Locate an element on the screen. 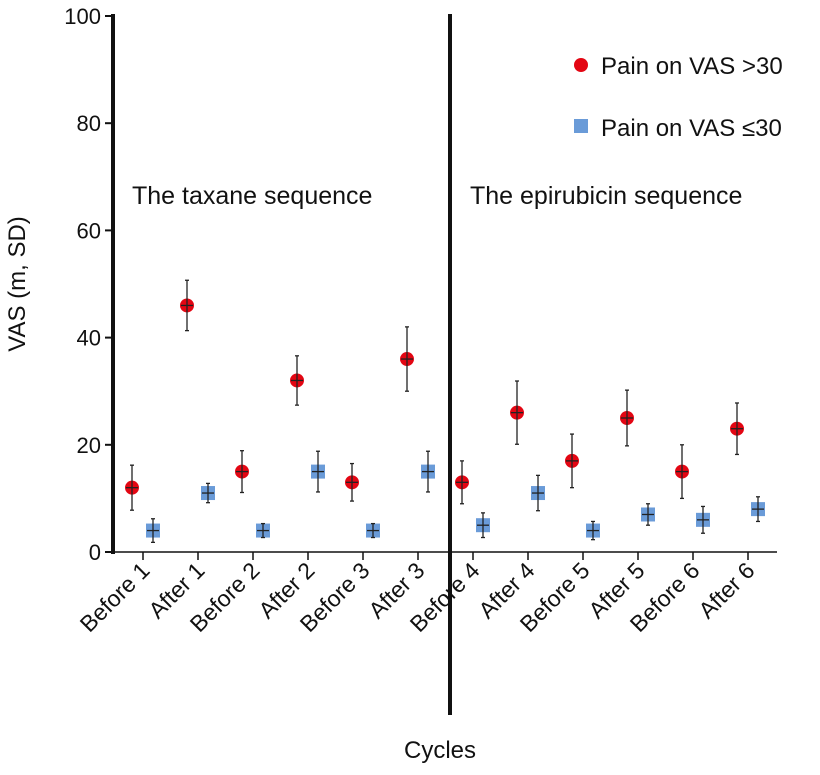 This screenshot has width=820, height=775. y-tick-label: 80 is located at coordinates (89, 123).